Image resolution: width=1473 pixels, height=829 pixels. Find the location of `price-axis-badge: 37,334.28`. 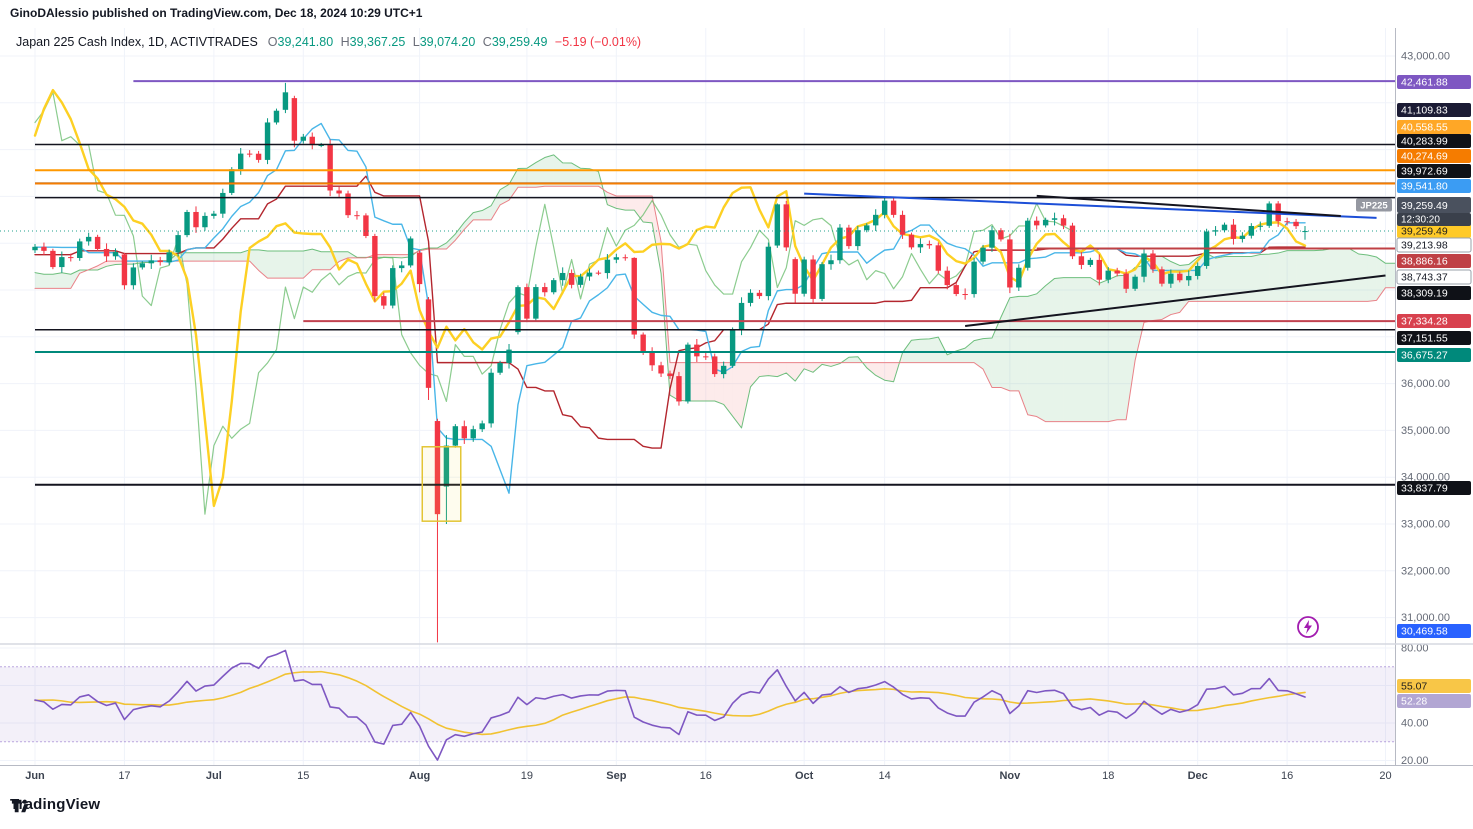

price-axis-badge: 37,334.28 is located at coordinates (1434, 321).